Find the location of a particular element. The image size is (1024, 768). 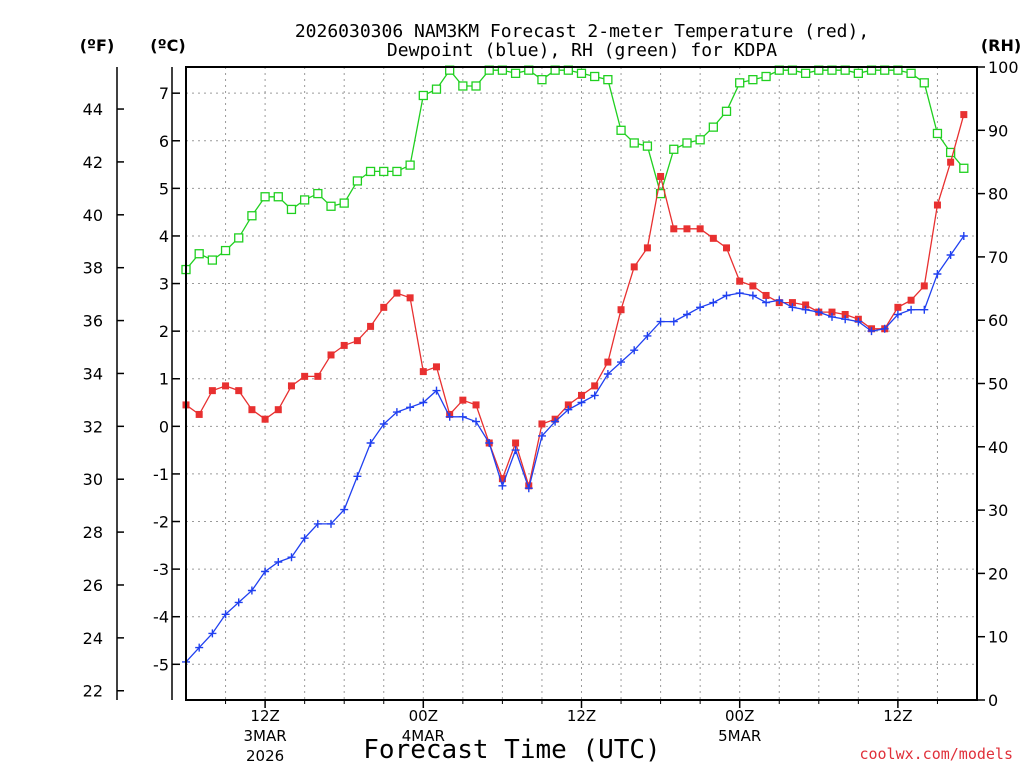

celsius-tick-label: 1 is located at coordinates (164, 379).